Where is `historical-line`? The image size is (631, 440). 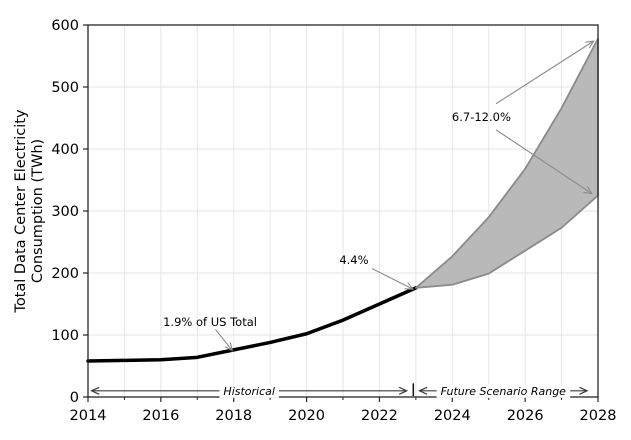
historical-line is located at coordinates (252, 324).